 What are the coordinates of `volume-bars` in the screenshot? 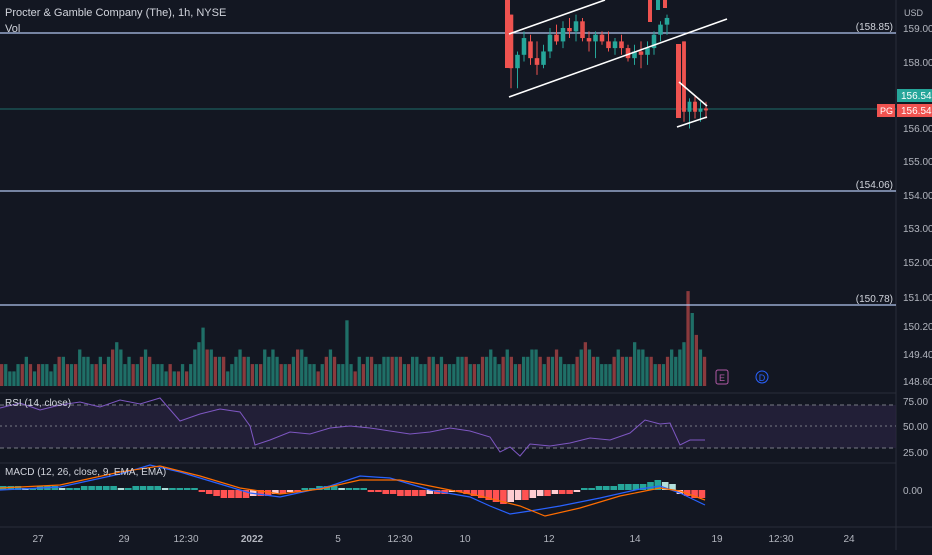 It's located at (353, 338).